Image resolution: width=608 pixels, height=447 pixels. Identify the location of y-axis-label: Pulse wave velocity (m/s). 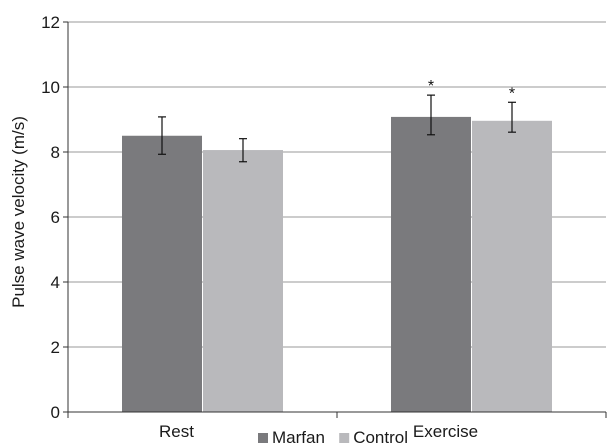
(18, 212).